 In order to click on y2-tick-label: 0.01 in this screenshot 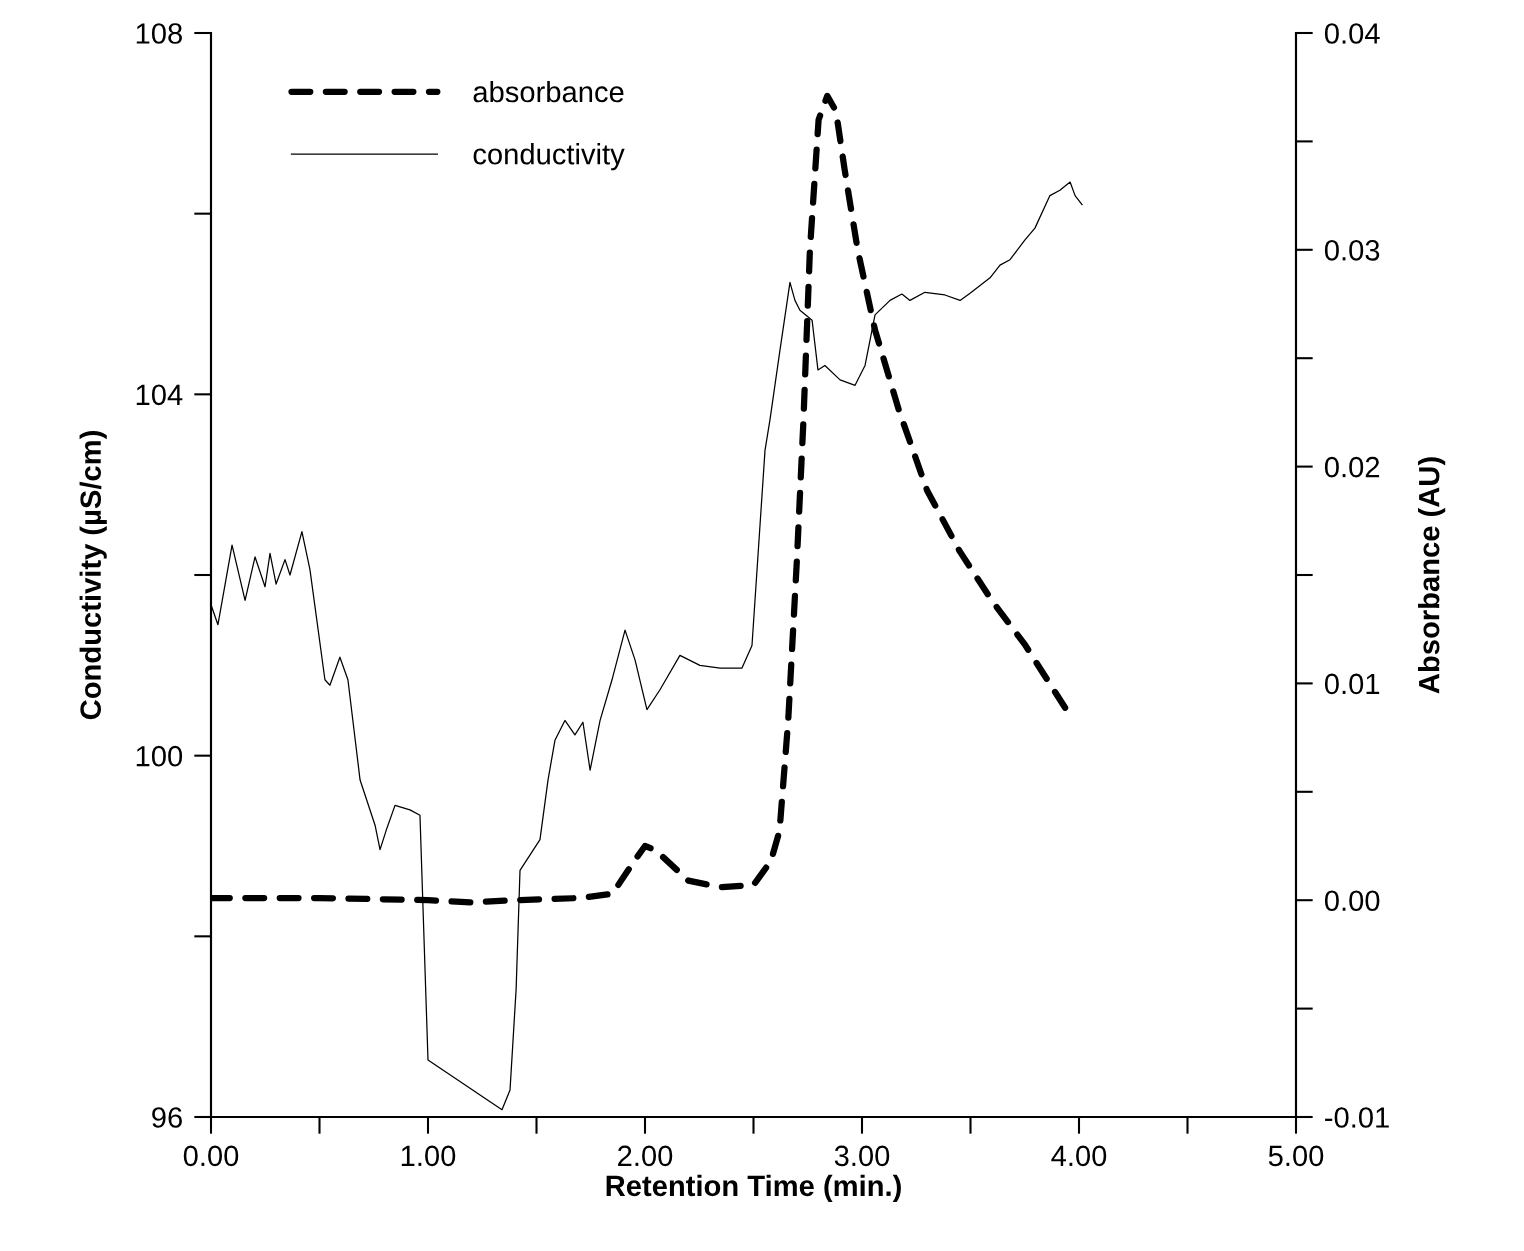, I will do `click(1352, 684)`.